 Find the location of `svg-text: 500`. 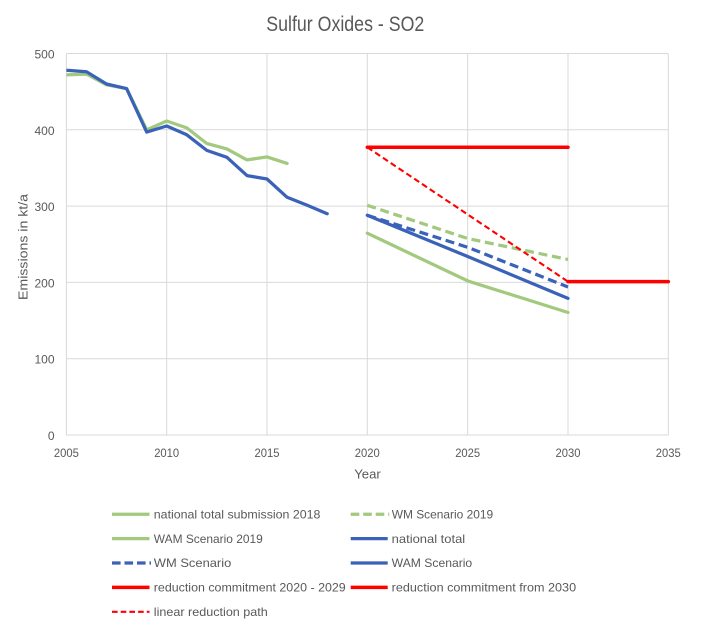

svg-text: 500 is located at coordinates (44, 55).